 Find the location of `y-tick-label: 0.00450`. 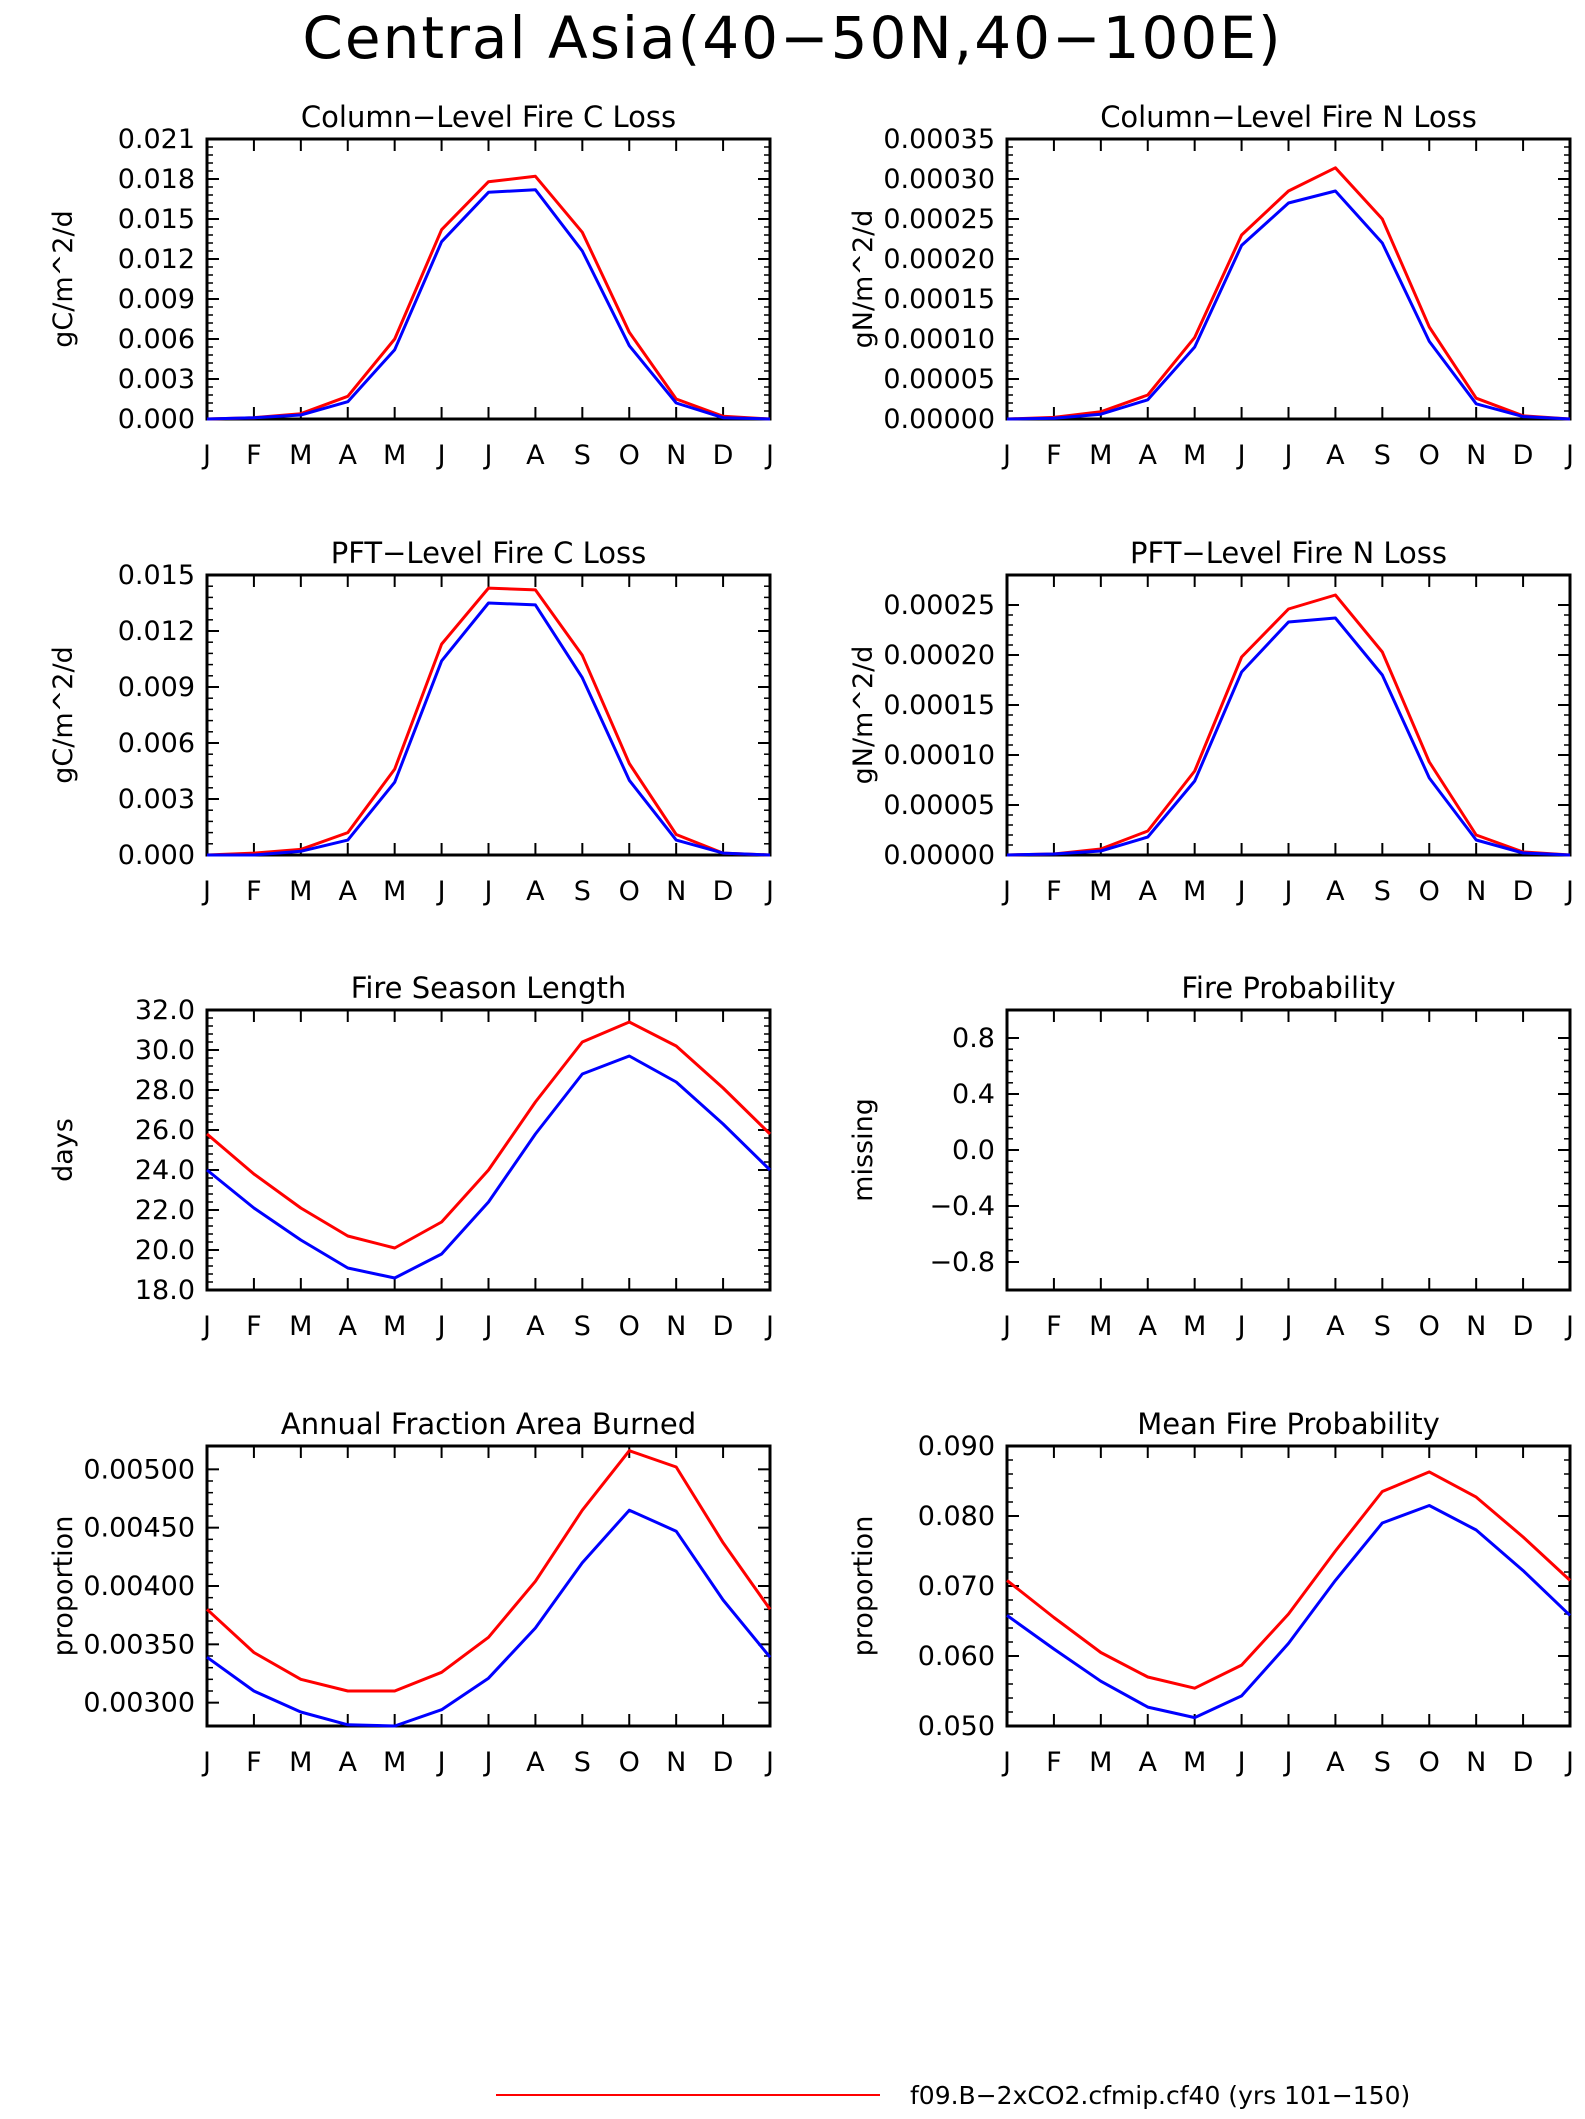

y-tick-label: 0.00450 is located at coordinates (139, 1528).